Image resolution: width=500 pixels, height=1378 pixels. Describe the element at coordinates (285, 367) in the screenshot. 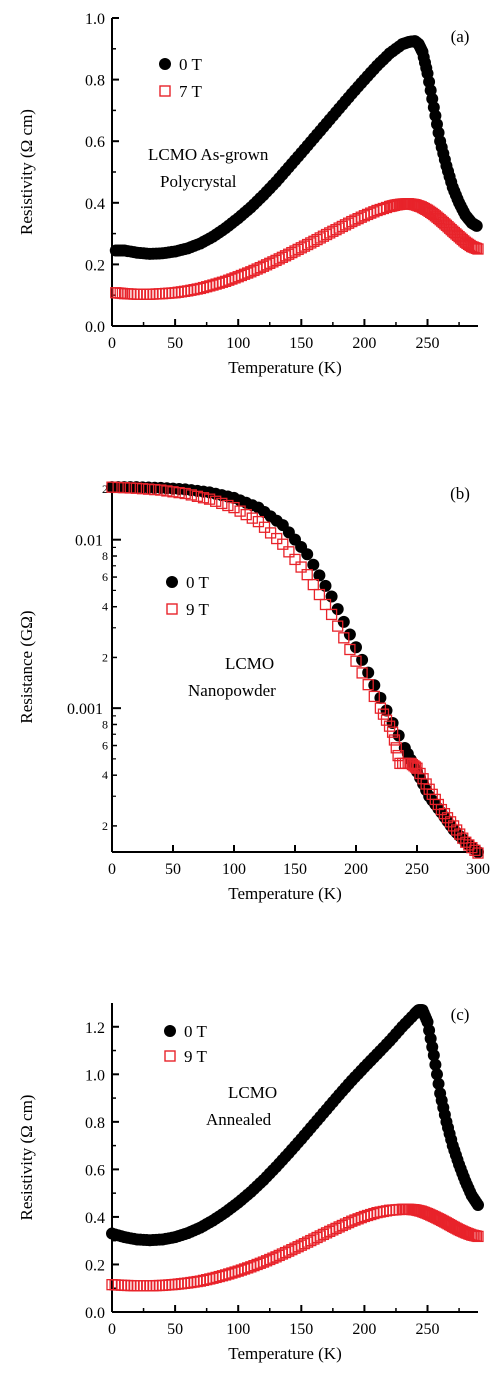

I see `x-axis-title: Temperature (K)` at that location.